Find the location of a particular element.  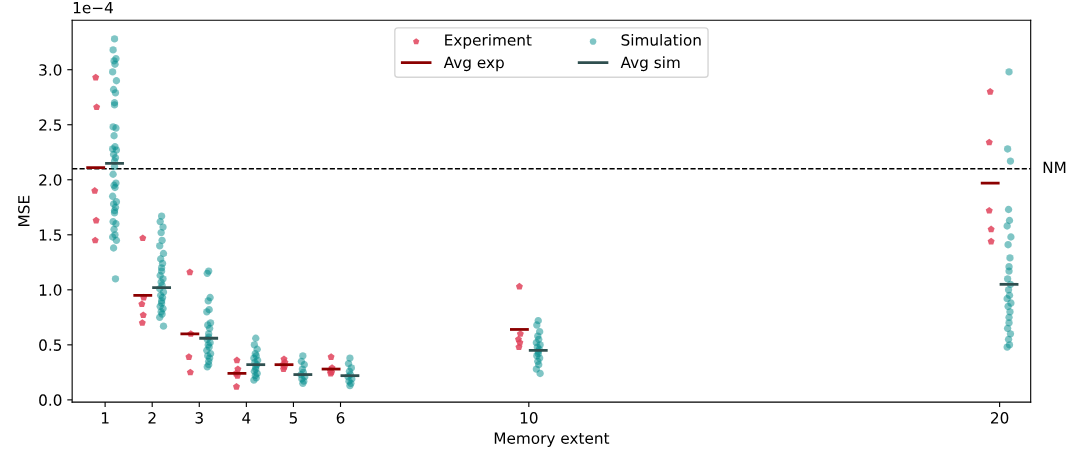

ref-line-label: NM is located at coordinates (1054, 167).